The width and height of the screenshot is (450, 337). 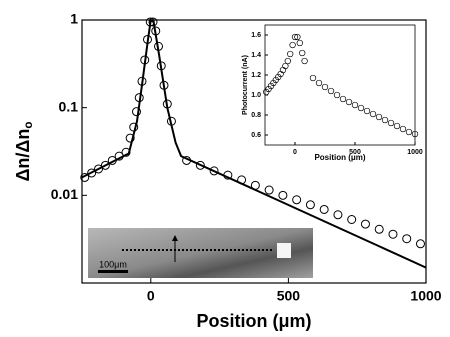 What do you see at coordinates (28, 124) in the screenshot?
I see `y-axis-label-subscript: o` at bounding box center [28, 124].